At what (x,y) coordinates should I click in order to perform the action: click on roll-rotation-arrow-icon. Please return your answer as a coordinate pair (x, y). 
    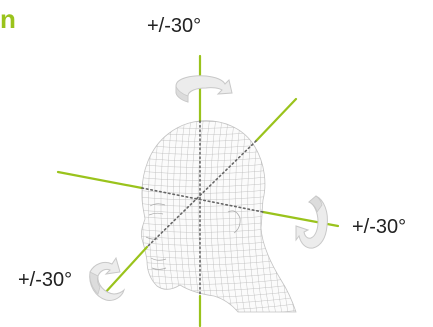
    Looking at the image, I should click on (107, 278).